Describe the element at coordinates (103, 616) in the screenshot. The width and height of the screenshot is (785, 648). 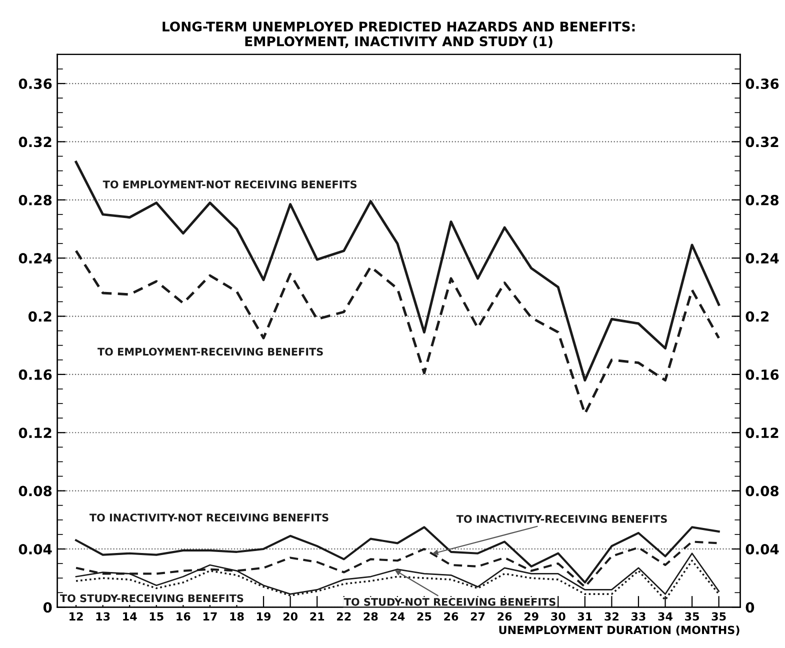
I see `x-tick-label: 13` at that location.